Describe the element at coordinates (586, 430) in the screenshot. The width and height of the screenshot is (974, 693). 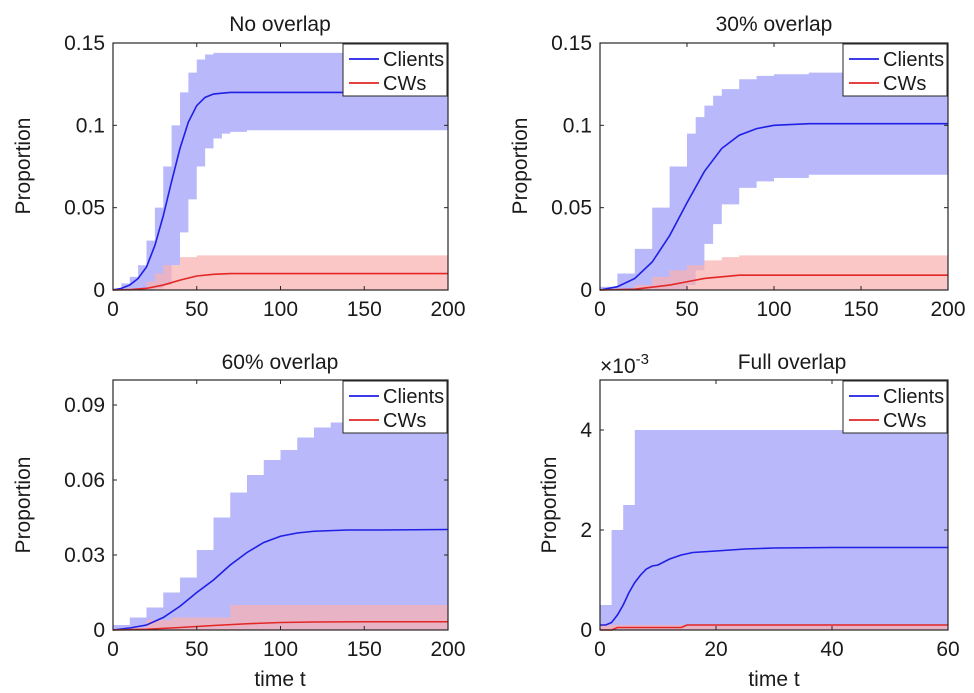
I see `y-tick-label: 4` at that location.